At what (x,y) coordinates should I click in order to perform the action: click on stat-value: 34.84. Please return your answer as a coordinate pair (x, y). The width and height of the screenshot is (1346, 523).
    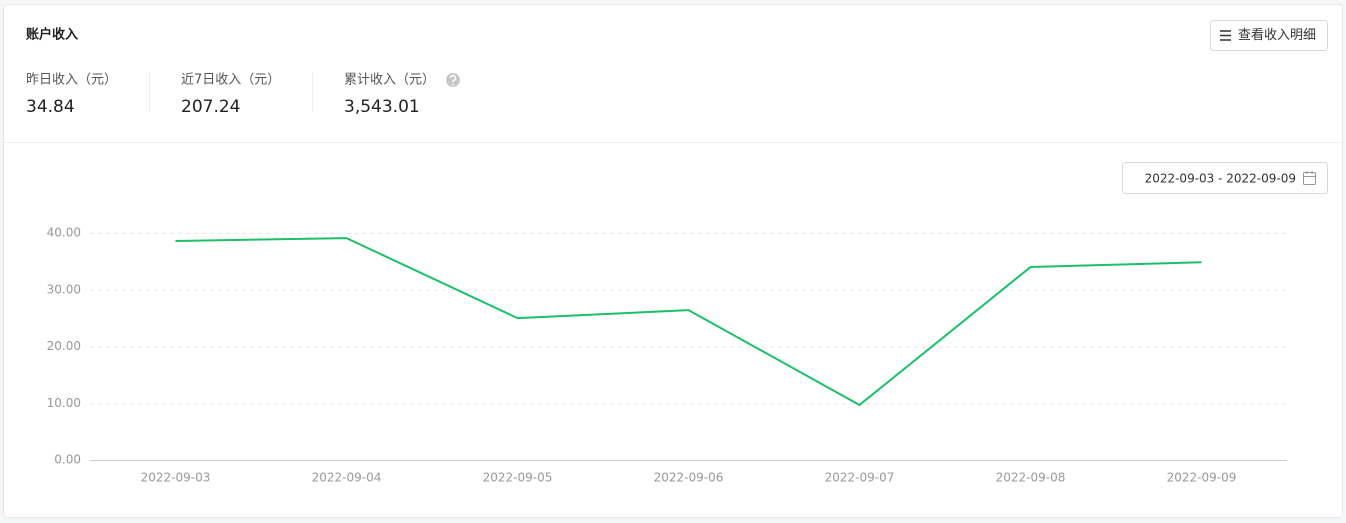
    Looking at the image, I should click on (50, 107).